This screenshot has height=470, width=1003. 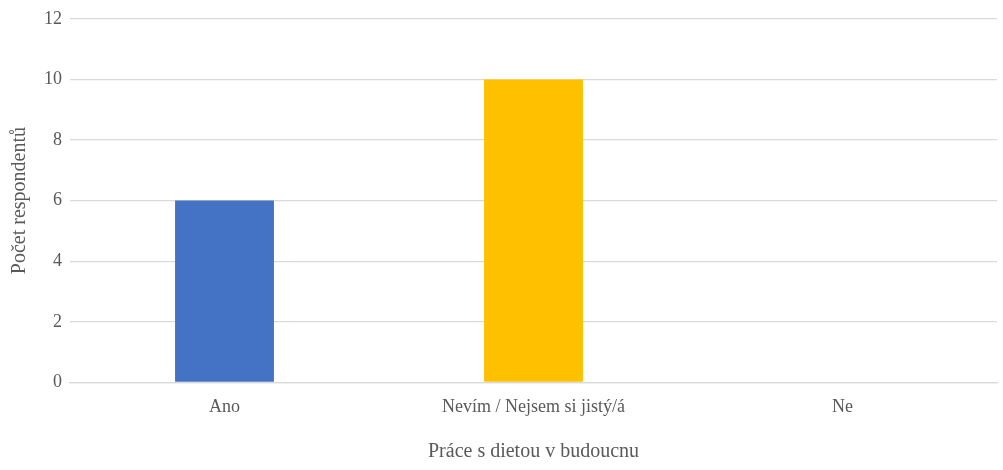 What do you see at coordinates (53, 78) in the screenshot?
I see `y-tick-label: 10` at bounding box center [53, 78].